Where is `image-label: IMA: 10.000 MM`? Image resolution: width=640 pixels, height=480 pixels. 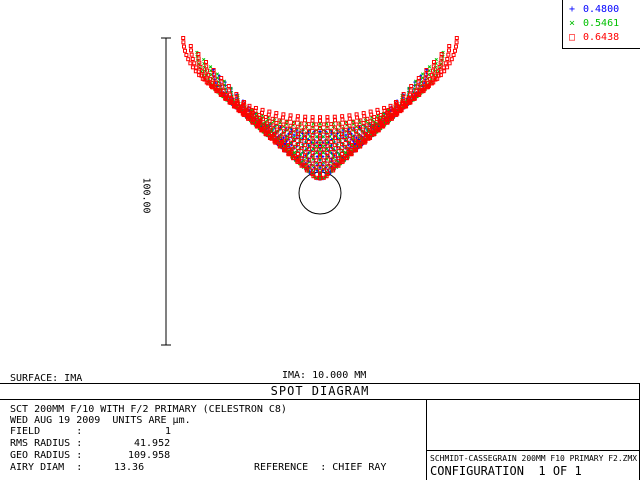
image-label: IMA: 10.000 MM is located at coordinates (324, 375).